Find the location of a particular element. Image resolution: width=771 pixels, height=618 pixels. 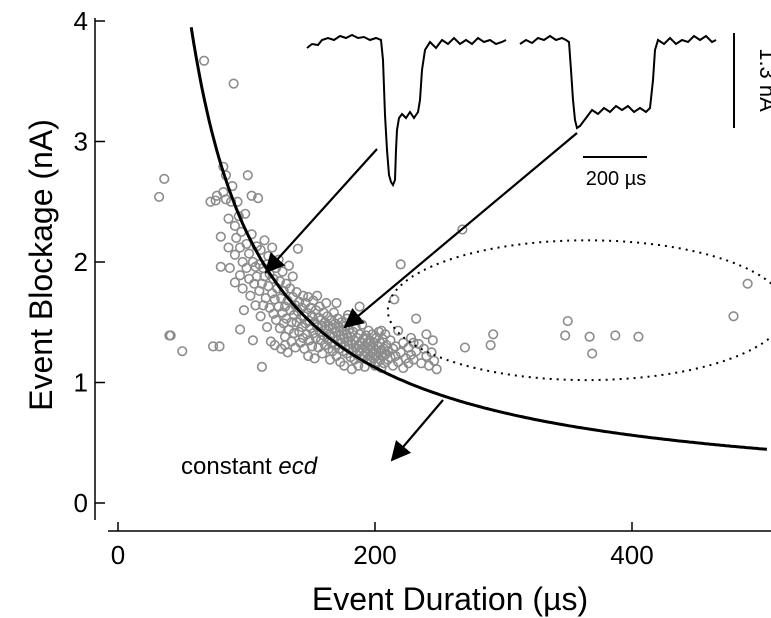

y-tick-label: 2 is located at coordinates (81, 262).